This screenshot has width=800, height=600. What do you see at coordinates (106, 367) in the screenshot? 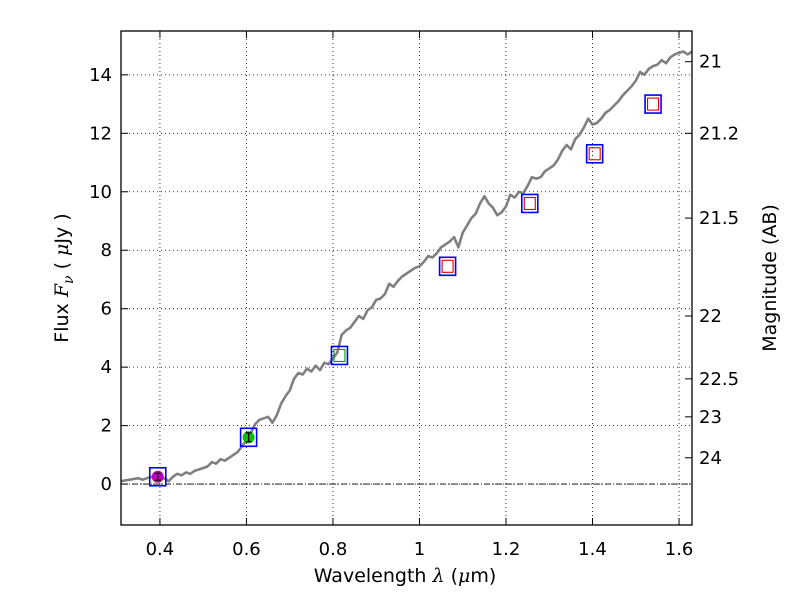
I see `y-tick-label: 4` at bounding box center [106, 367].